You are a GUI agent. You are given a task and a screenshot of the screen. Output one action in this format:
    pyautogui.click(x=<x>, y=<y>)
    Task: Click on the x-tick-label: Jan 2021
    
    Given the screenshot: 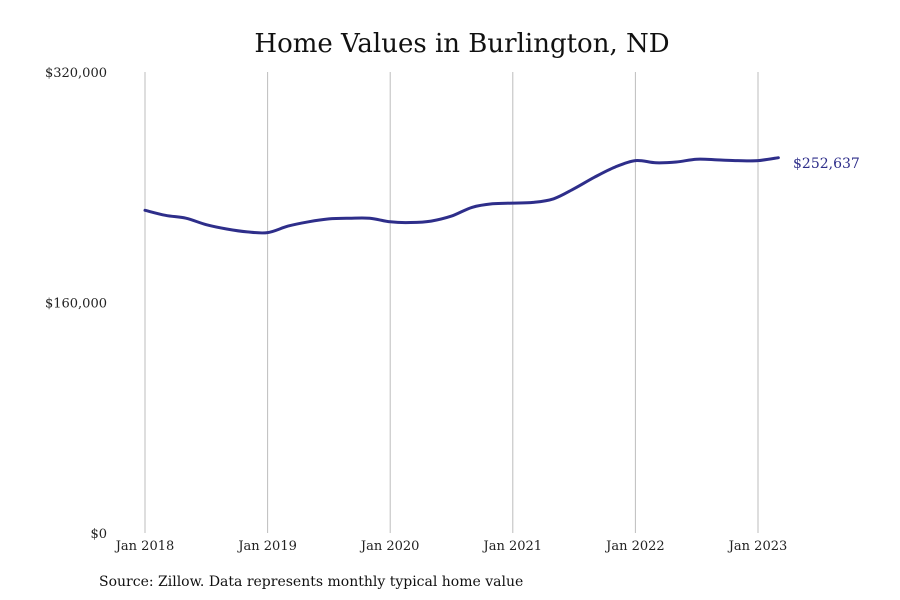 What is the action you would take?
    pyautogui.click(x=512, y=546)
    